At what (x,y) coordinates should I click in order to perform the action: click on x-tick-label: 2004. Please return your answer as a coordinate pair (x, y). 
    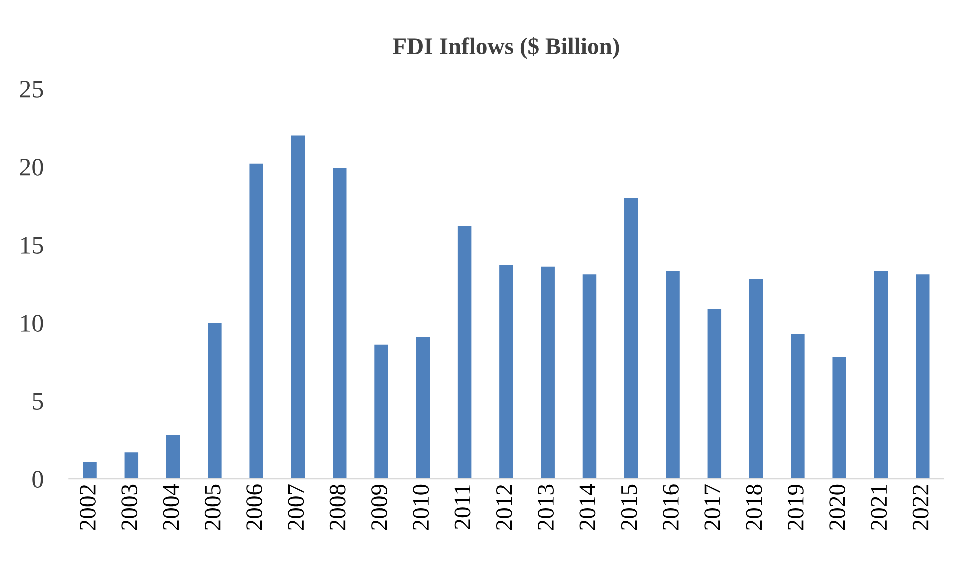
    Looking at the image, I should click on (171, 507).